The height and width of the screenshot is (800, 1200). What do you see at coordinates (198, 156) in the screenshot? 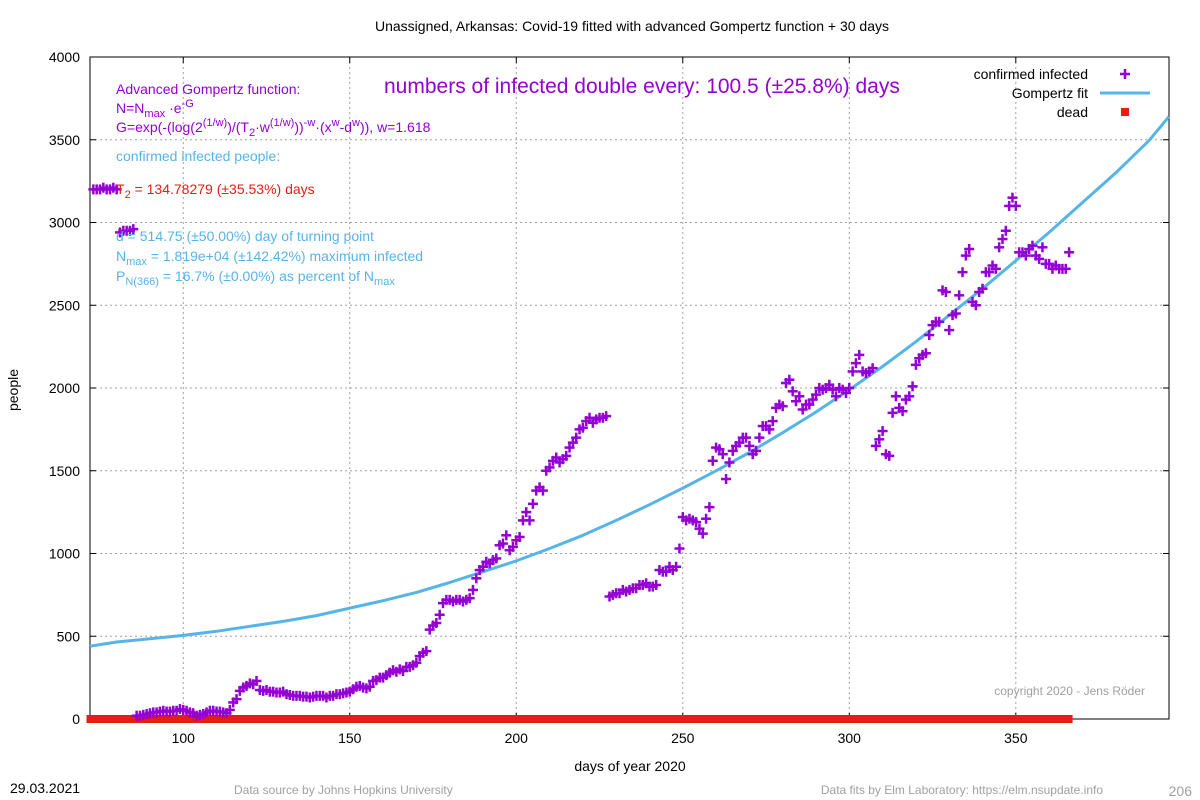
I see `confirmed-header: confirmed infected people:` at bounding box center [198, 156].